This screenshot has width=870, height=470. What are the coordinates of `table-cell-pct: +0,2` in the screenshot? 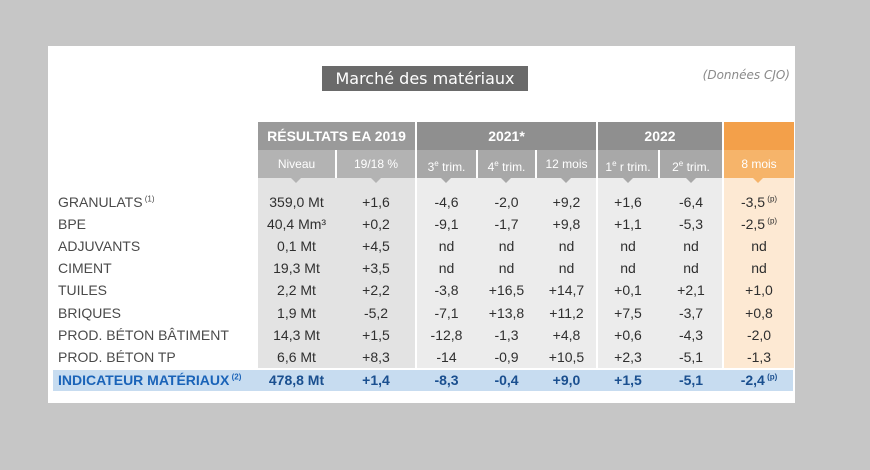 It's located at (376, 224).